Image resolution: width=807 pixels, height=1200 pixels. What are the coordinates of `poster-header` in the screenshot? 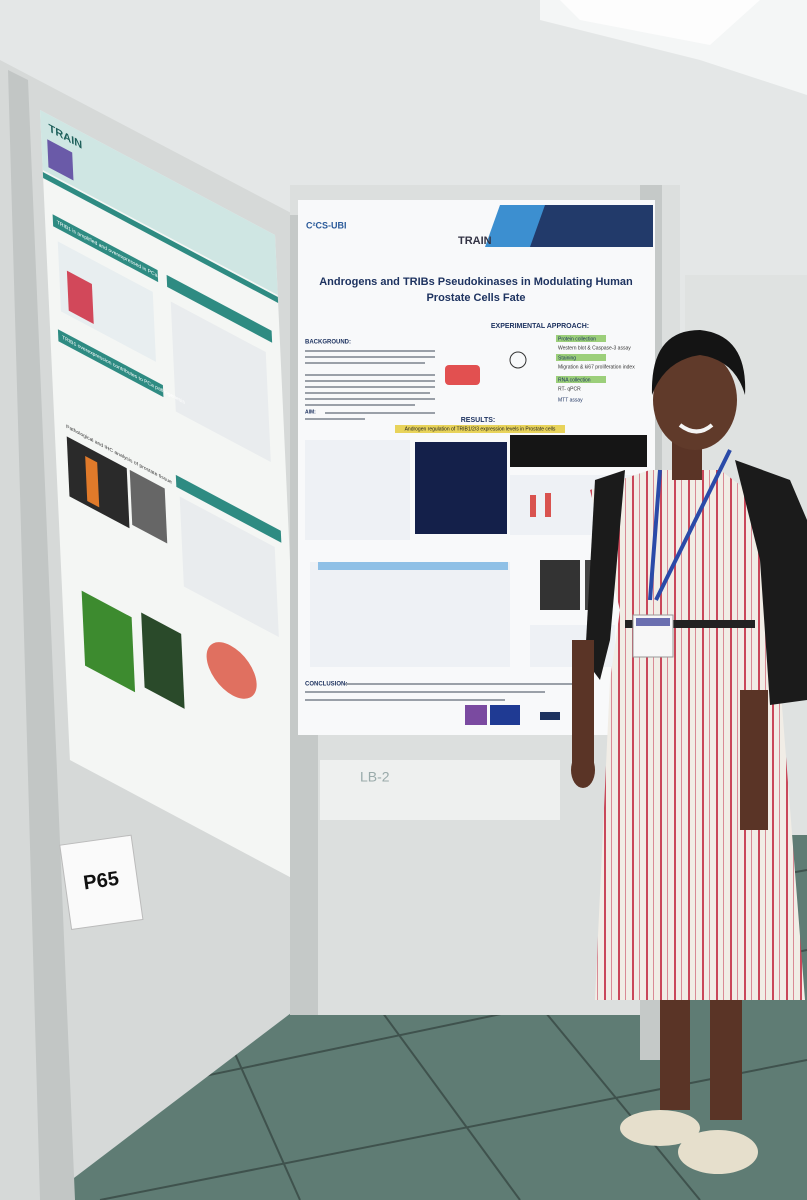 It's located at (159, 203).